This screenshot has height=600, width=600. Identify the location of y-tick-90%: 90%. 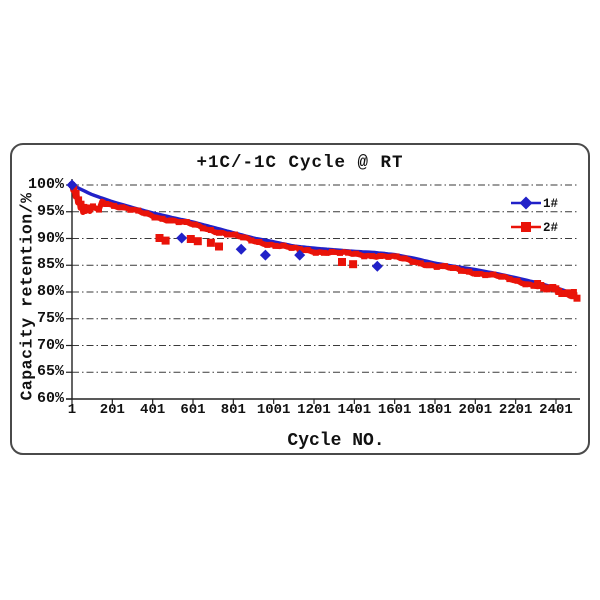
(50, 238).